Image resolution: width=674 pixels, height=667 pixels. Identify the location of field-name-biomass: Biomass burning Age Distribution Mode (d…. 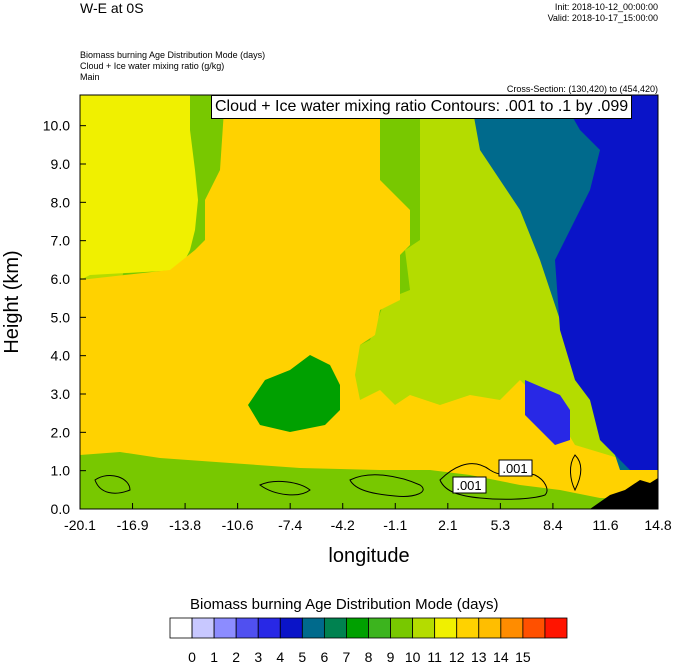
(173, 55).